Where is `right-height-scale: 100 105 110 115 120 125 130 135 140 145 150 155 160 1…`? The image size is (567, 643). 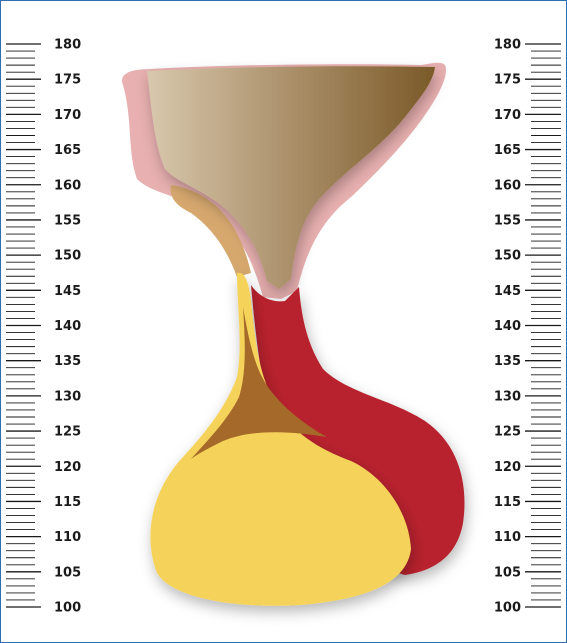
right-height-scale: 100 105 110 115 120 125 130 135 140 145 150 155 160 1… is located at coordinates (527, 327).